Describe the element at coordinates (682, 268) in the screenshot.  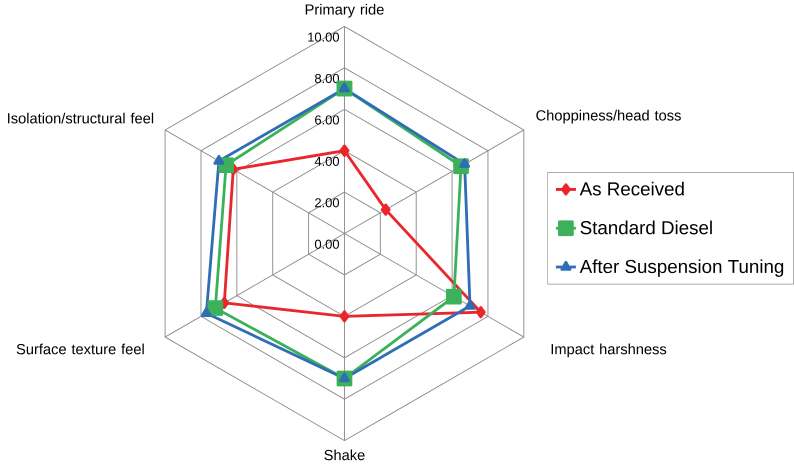
I see `legend-label: After Suspension Tuning` at that location.